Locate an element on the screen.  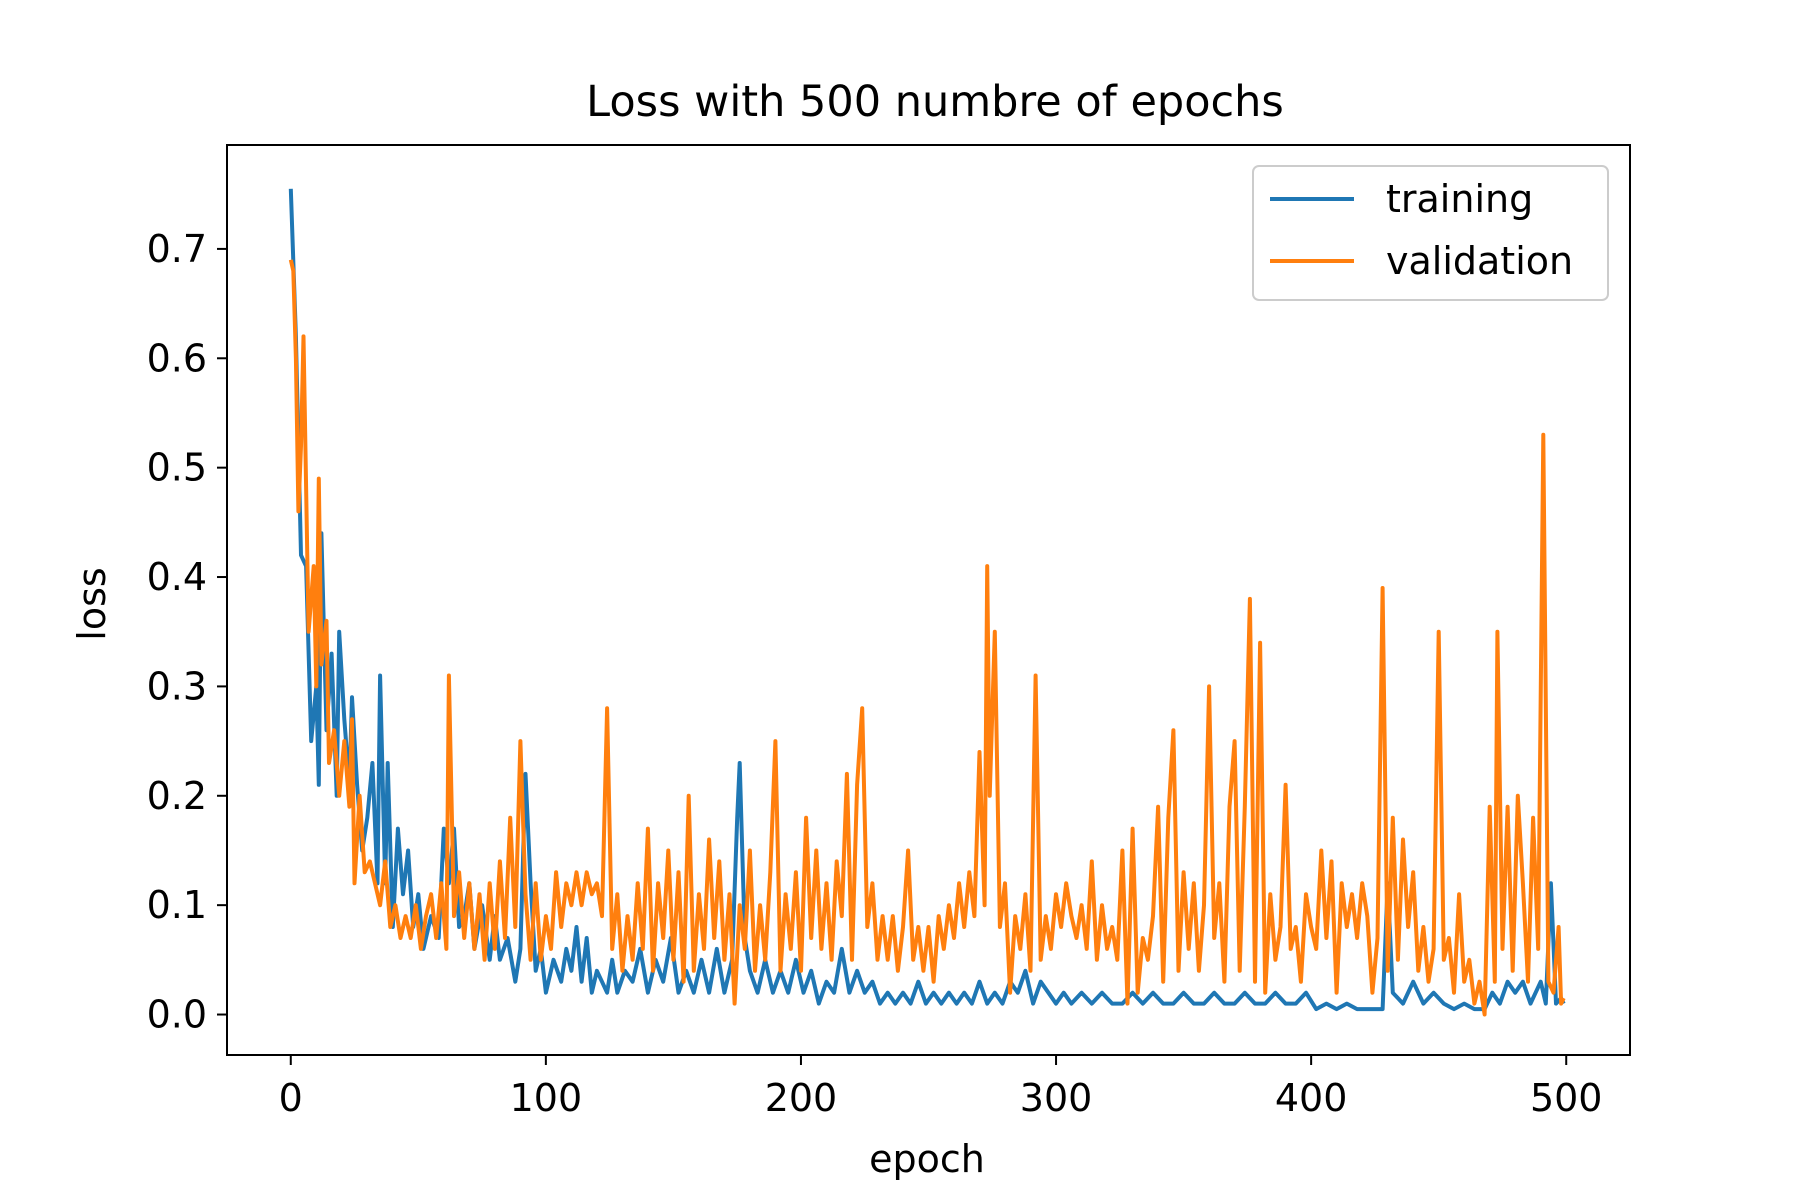
legend: training validation is located at coordinates (1430, 233).